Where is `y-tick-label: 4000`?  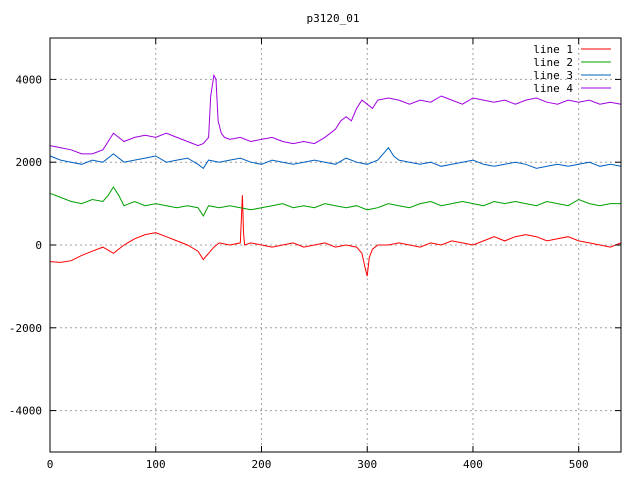
y-tick-label: 4000 is located at coordinates (29, 79).